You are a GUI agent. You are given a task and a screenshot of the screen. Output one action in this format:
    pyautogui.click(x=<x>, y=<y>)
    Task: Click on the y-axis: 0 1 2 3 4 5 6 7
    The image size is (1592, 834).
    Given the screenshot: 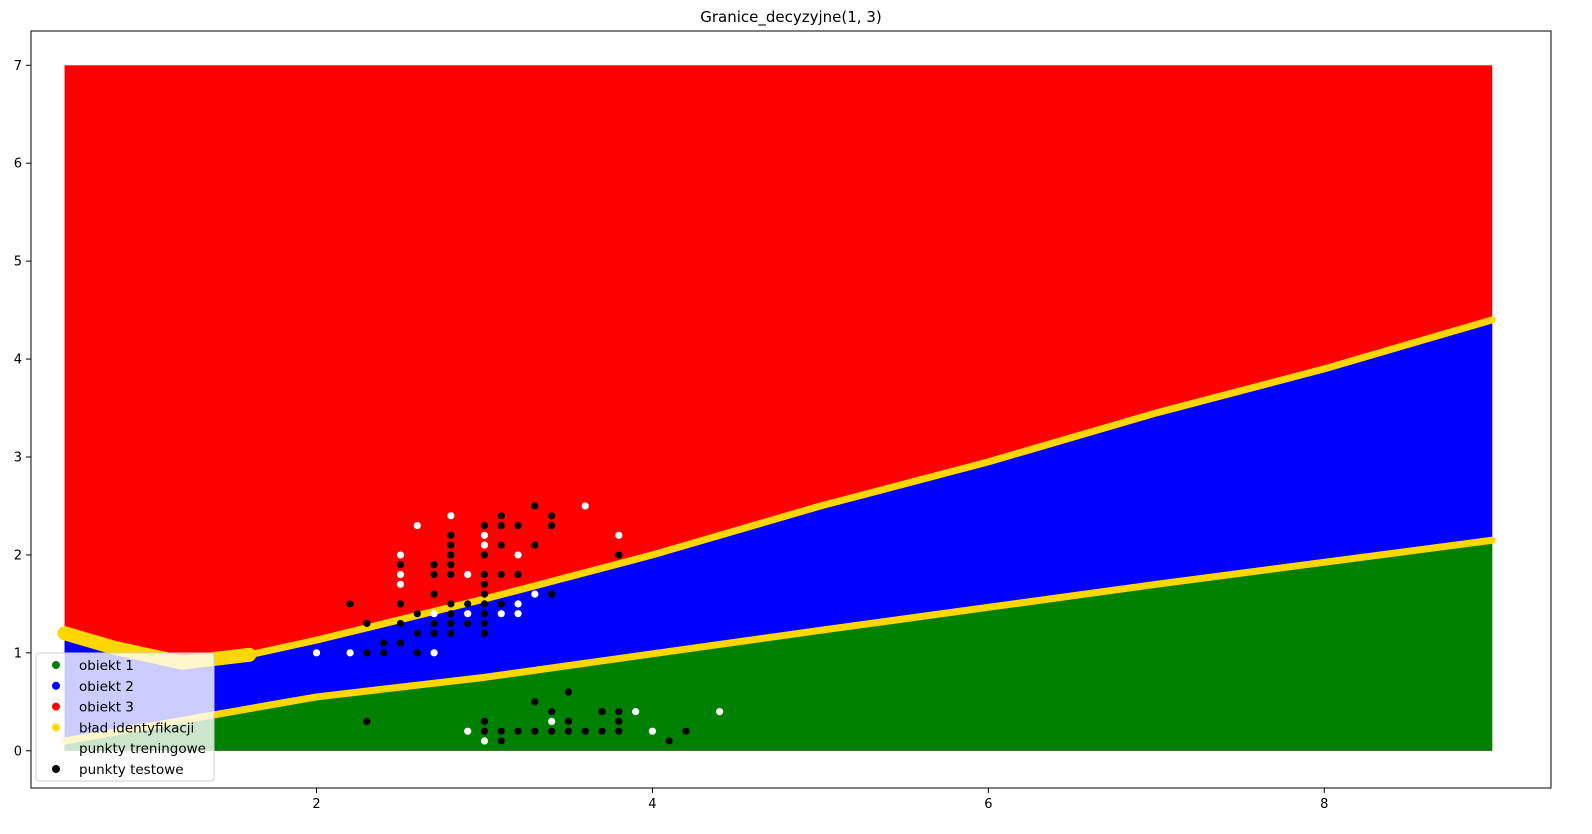 What is the action you would take?
    pyautogui.click(x=22, y=409)
    